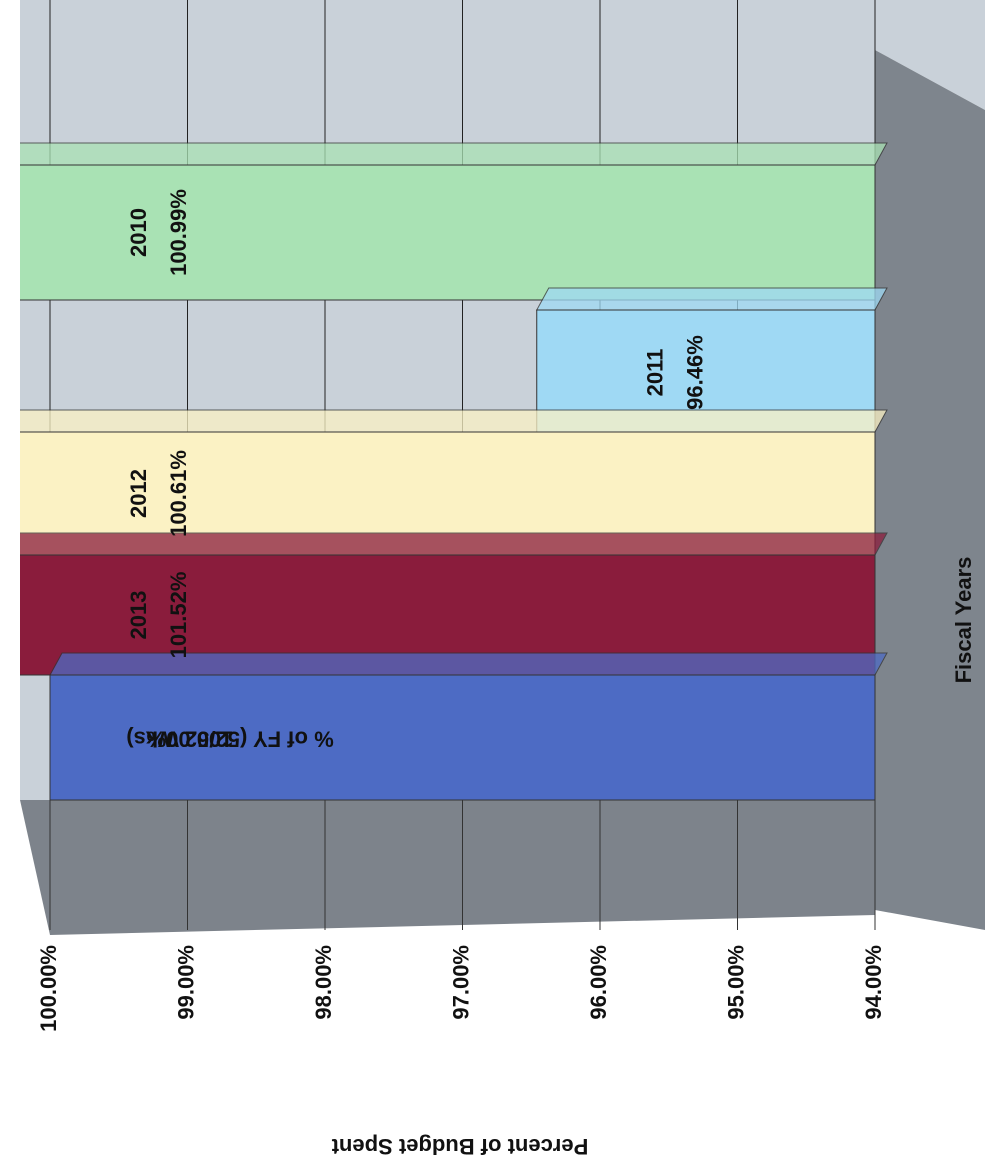  Describe the element at coordinates (323, 982) in the screenshot. I see `x-tick-label: 98.00%` at that location.